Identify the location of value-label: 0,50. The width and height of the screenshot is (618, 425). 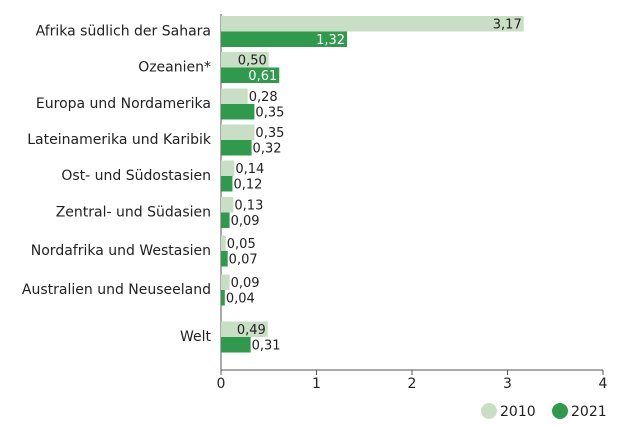
(252, 60).